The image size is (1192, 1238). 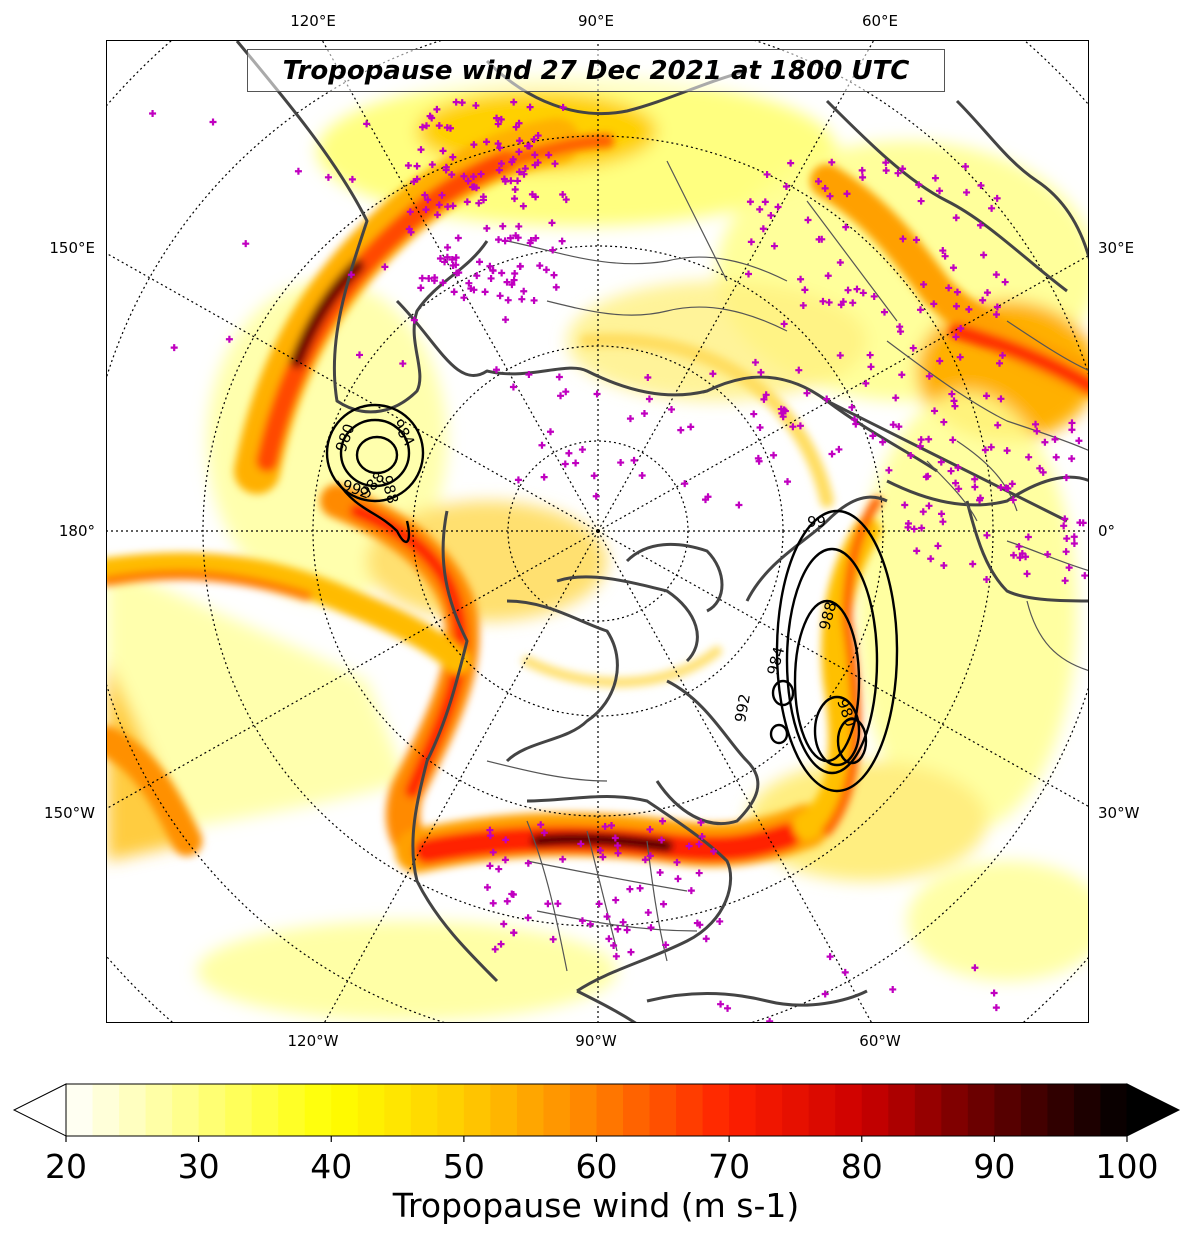 I want to click on lon-label-right: 30°E, so click(x=1116, y=248).